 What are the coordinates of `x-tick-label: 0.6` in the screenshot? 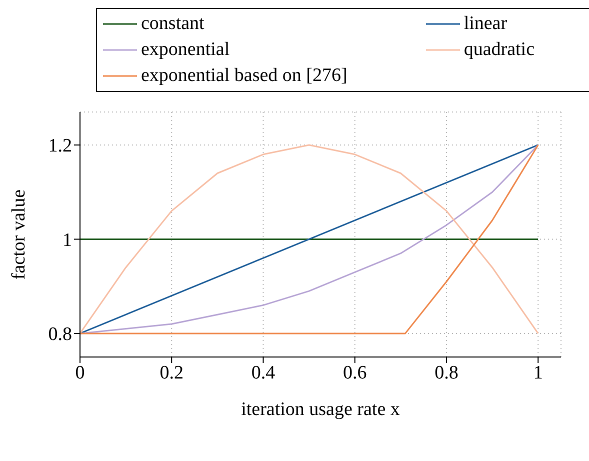 It's located at (354, 373).